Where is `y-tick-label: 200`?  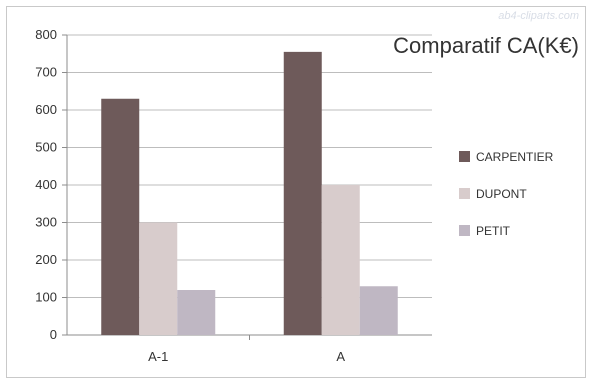
y-tick-label: 200 is located at coordinates (46, 259).